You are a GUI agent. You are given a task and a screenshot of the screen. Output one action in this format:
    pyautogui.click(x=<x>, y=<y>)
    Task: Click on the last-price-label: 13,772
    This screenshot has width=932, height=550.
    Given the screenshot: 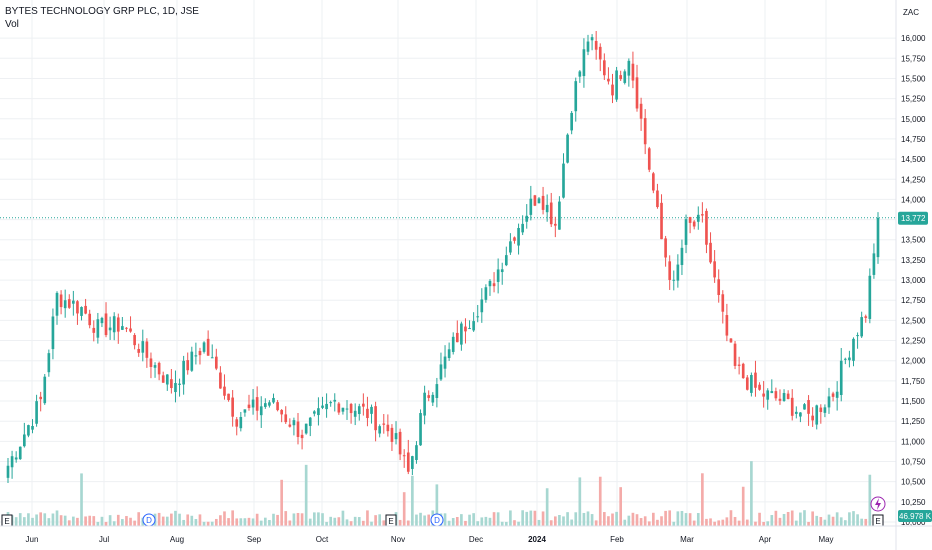 What is the action you would take?
    pyautogui.click(x=913, y=218)
    